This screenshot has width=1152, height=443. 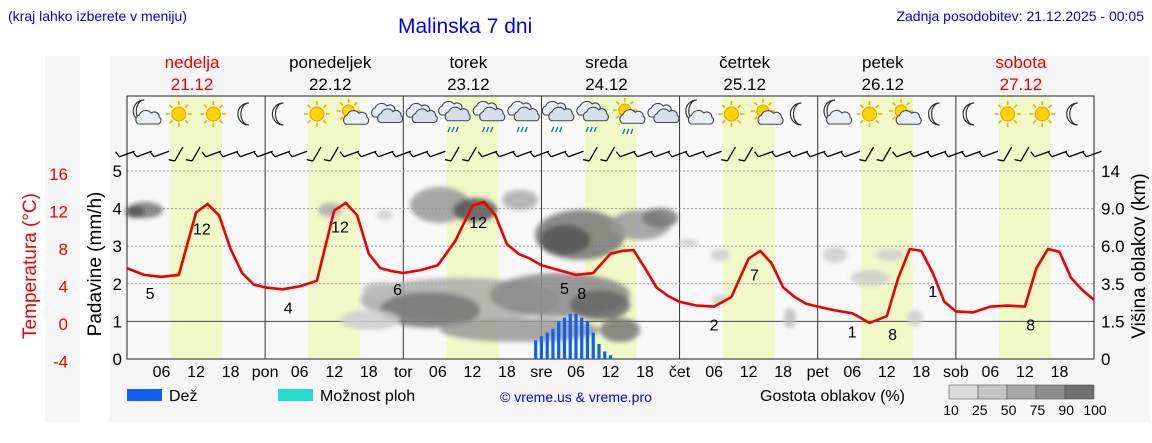 I want to click on temp-tick-label: 16, so click(x=58, y=174).